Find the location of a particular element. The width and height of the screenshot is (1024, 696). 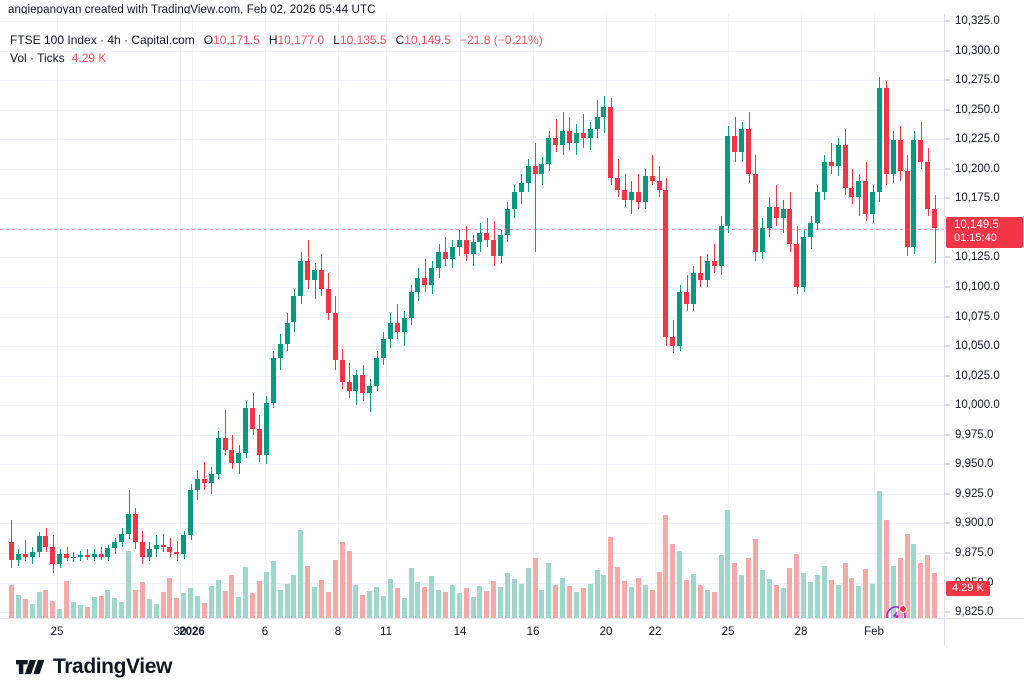

last-price-badge: 10,149.5 01:15:40 is located at coordinates (984, 232).